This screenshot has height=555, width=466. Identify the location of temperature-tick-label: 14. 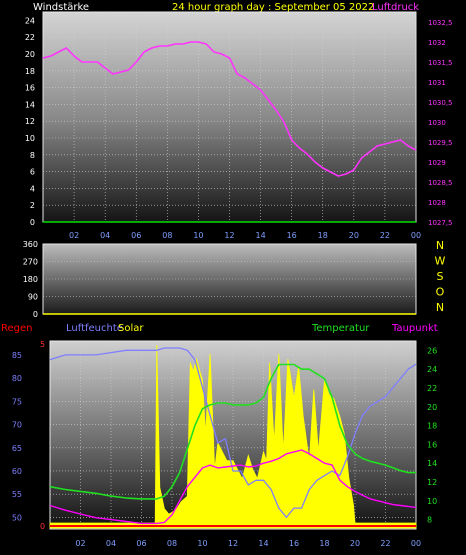
(432, 463).